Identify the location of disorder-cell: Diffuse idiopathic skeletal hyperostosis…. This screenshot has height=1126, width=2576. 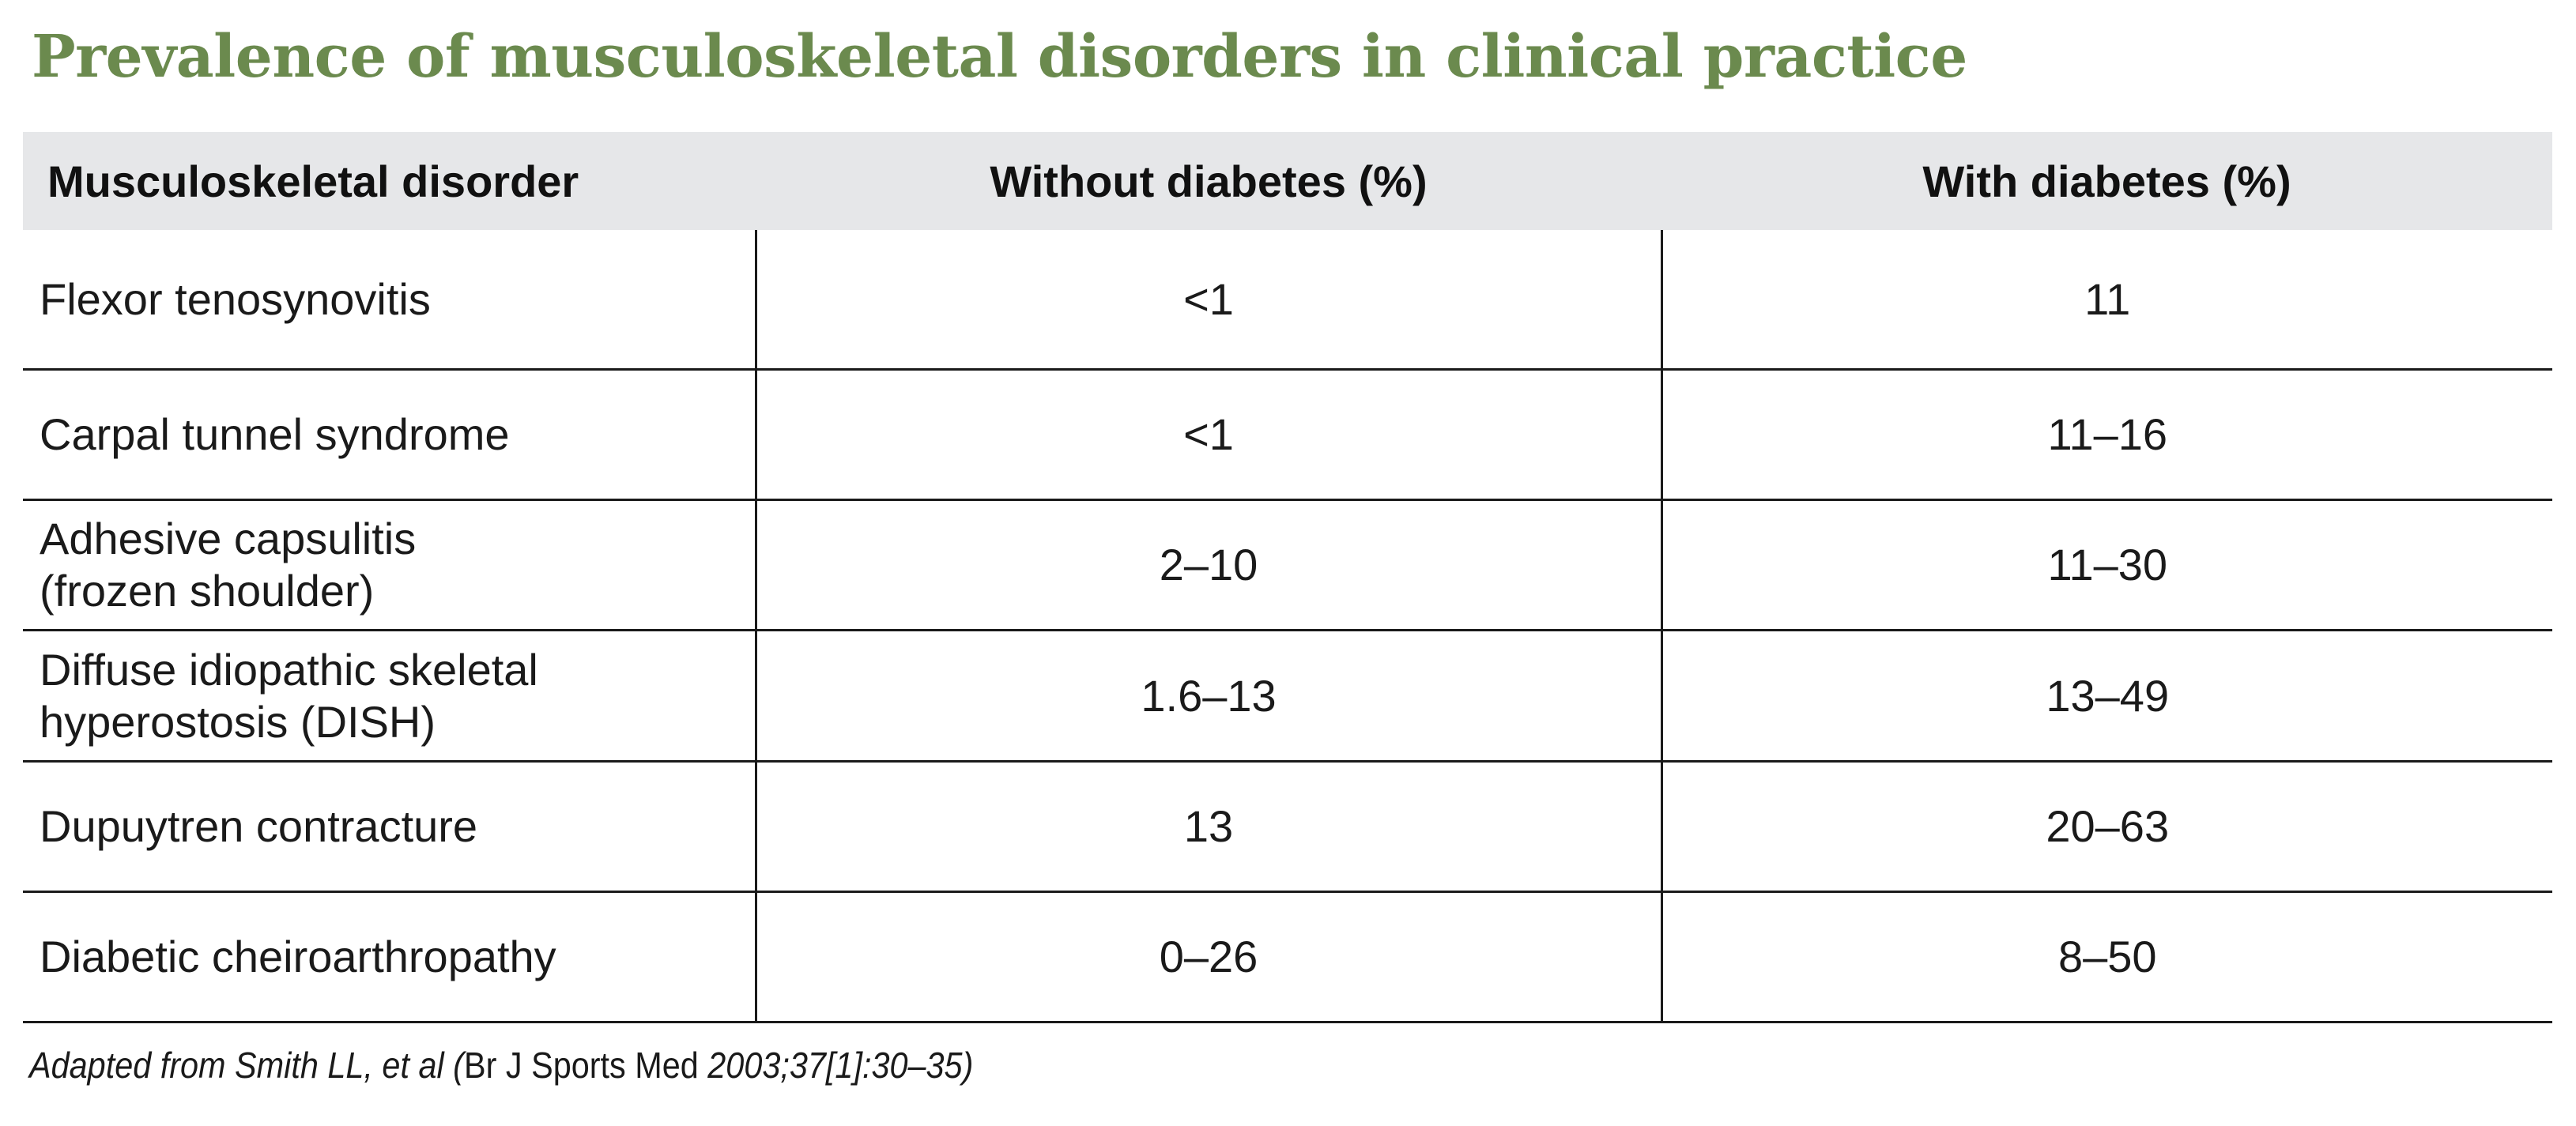
(390, 696).